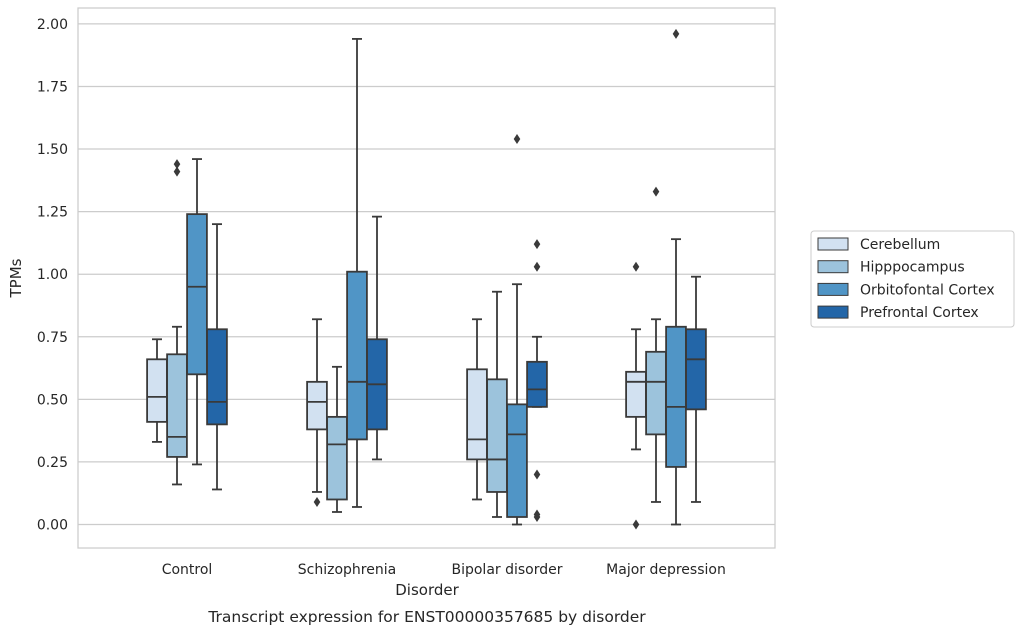 The image size is (1023, 634). What do you see at coordinates (666, 570) in the screenshot?
I see `x-tick-label: Major depression` at bounding box center [666, 570].